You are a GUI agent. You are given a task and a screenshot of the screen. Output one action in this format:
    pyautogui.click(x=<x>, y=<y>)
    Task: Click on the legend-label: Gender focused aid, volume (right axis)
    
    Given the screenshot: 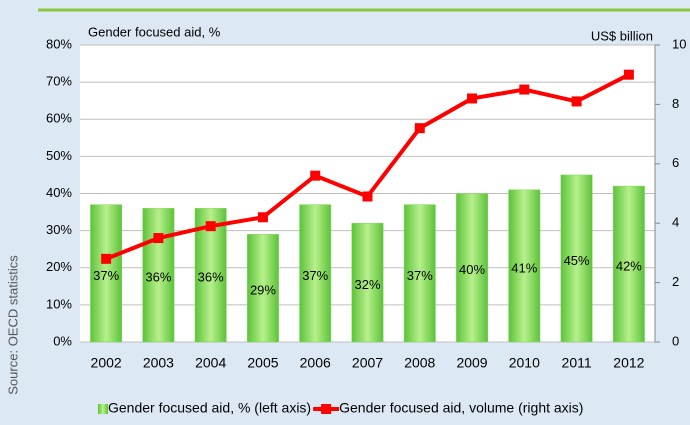 What is the action you would take?
    pyautogui.click(x=461, y=408)
    